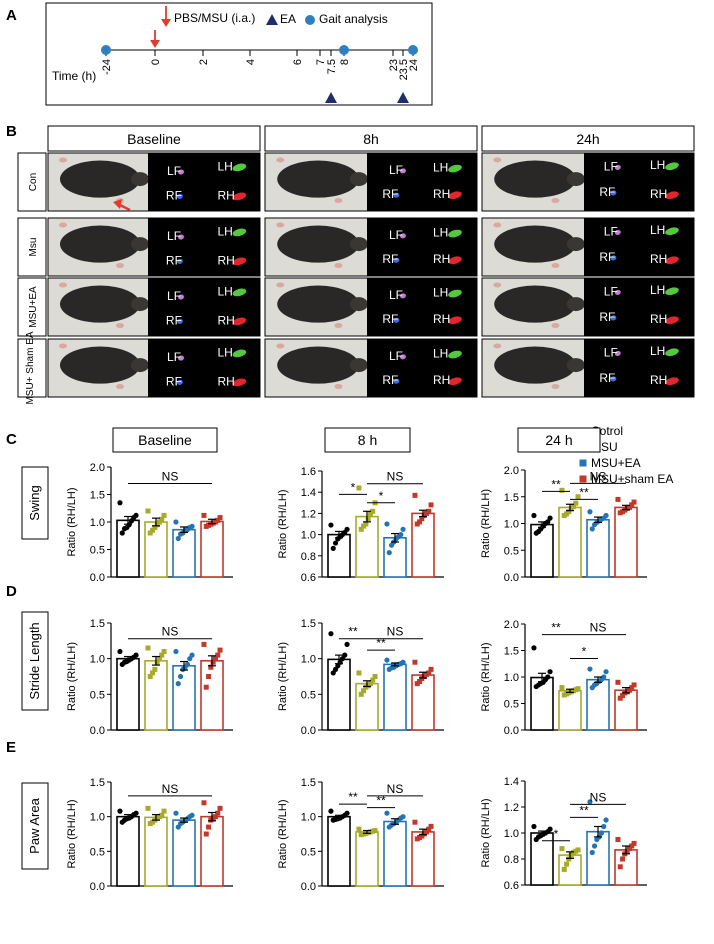 This screenshot has width=714, height=944. What do you see at coordinates (332, 66) in the screenshot?
I see `timeline-tick-label: 7.5` at bounding box center [332, 66].